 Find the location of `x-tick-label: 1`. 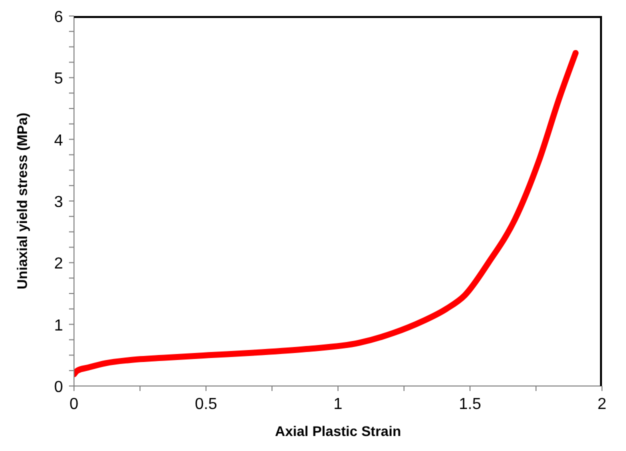

x-tick-label: 1 is located at coordinates (338, 404).